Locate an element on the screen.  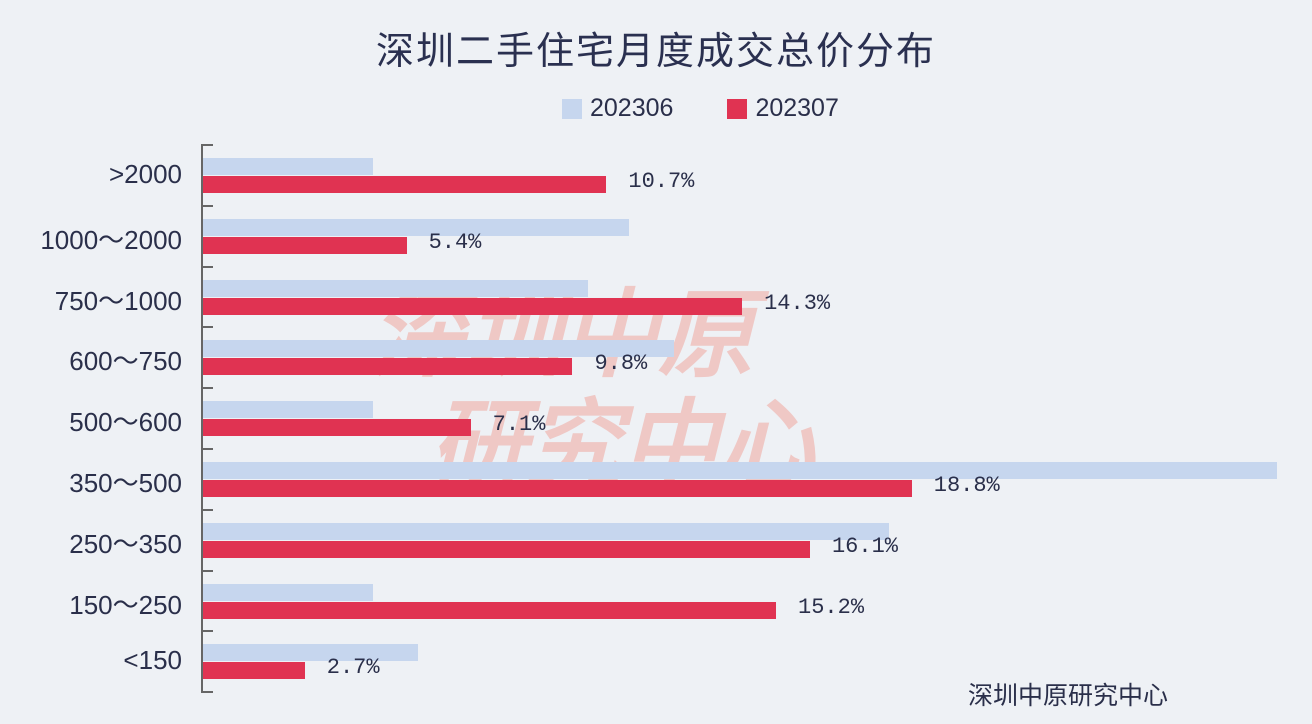
category-label: 750～1000 is located at coordinates (118, 300).